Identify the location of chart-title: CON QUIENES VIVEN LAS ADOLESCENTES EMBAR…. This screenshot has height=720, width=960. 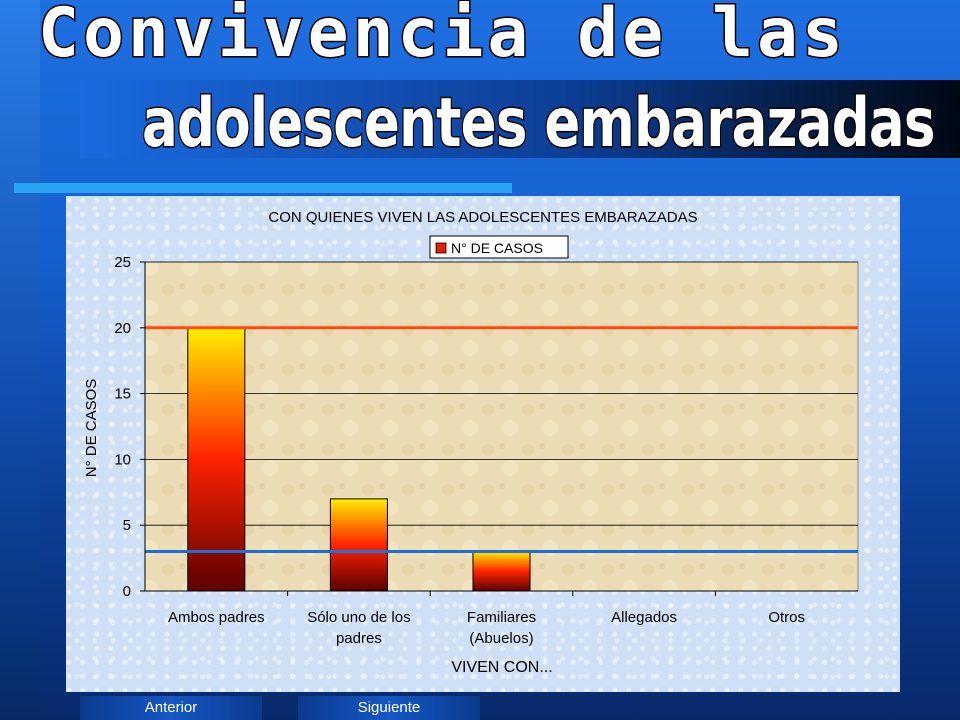
(482, 217).